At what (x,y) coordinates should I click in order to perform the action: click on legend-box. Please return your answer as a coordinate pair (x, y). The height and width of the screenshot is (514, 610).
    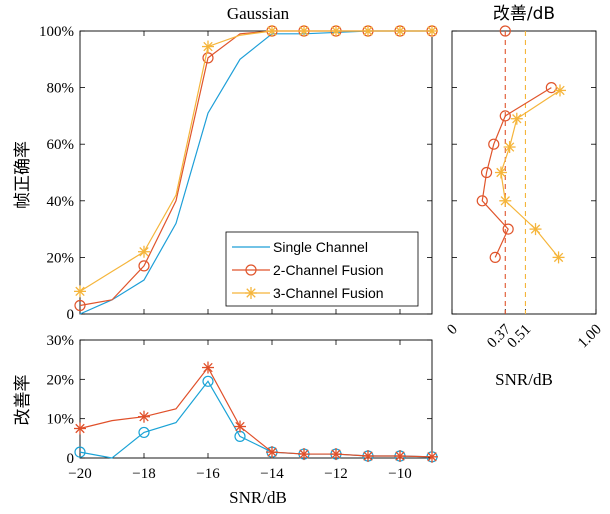
    Looking at the image, I should click on (322, 269).